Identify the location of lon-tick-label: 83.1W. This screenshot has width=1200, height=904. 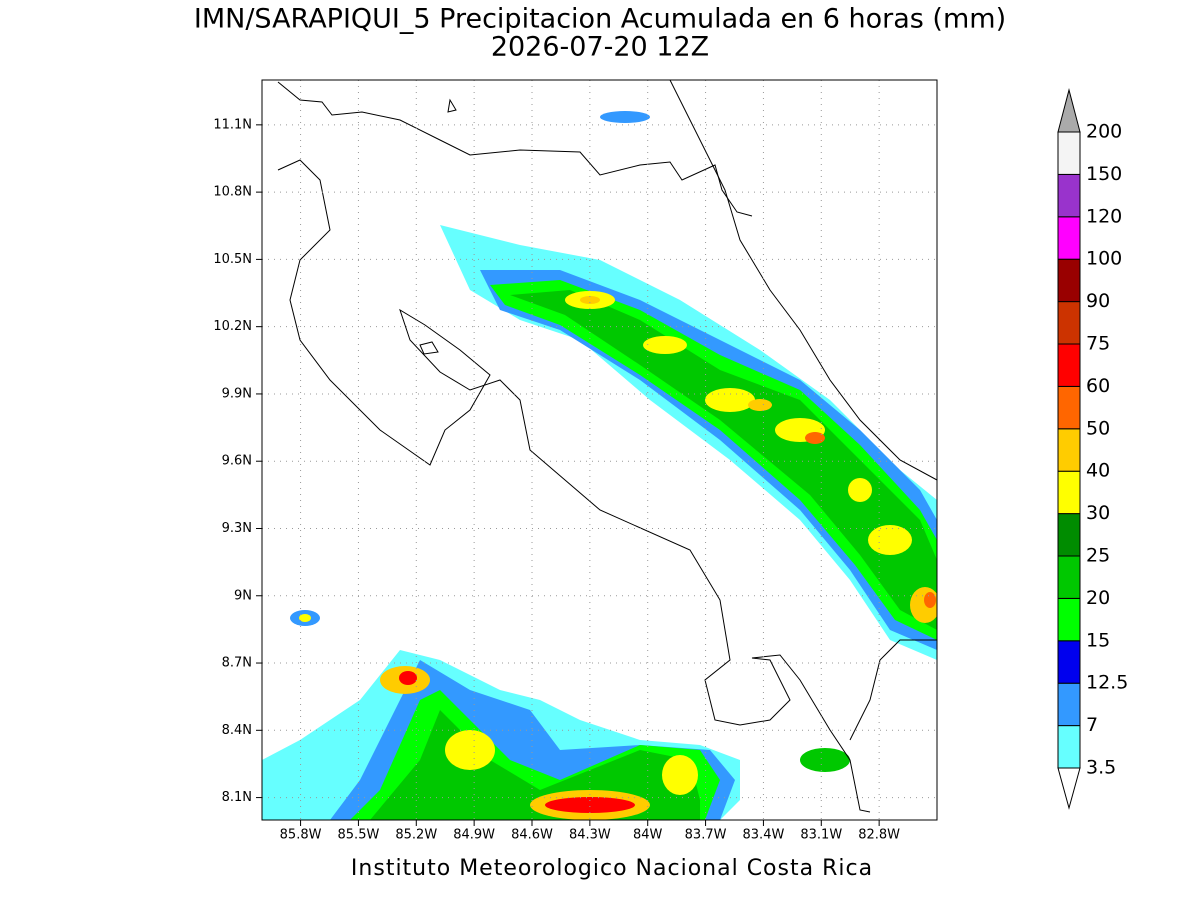
(821, 835).